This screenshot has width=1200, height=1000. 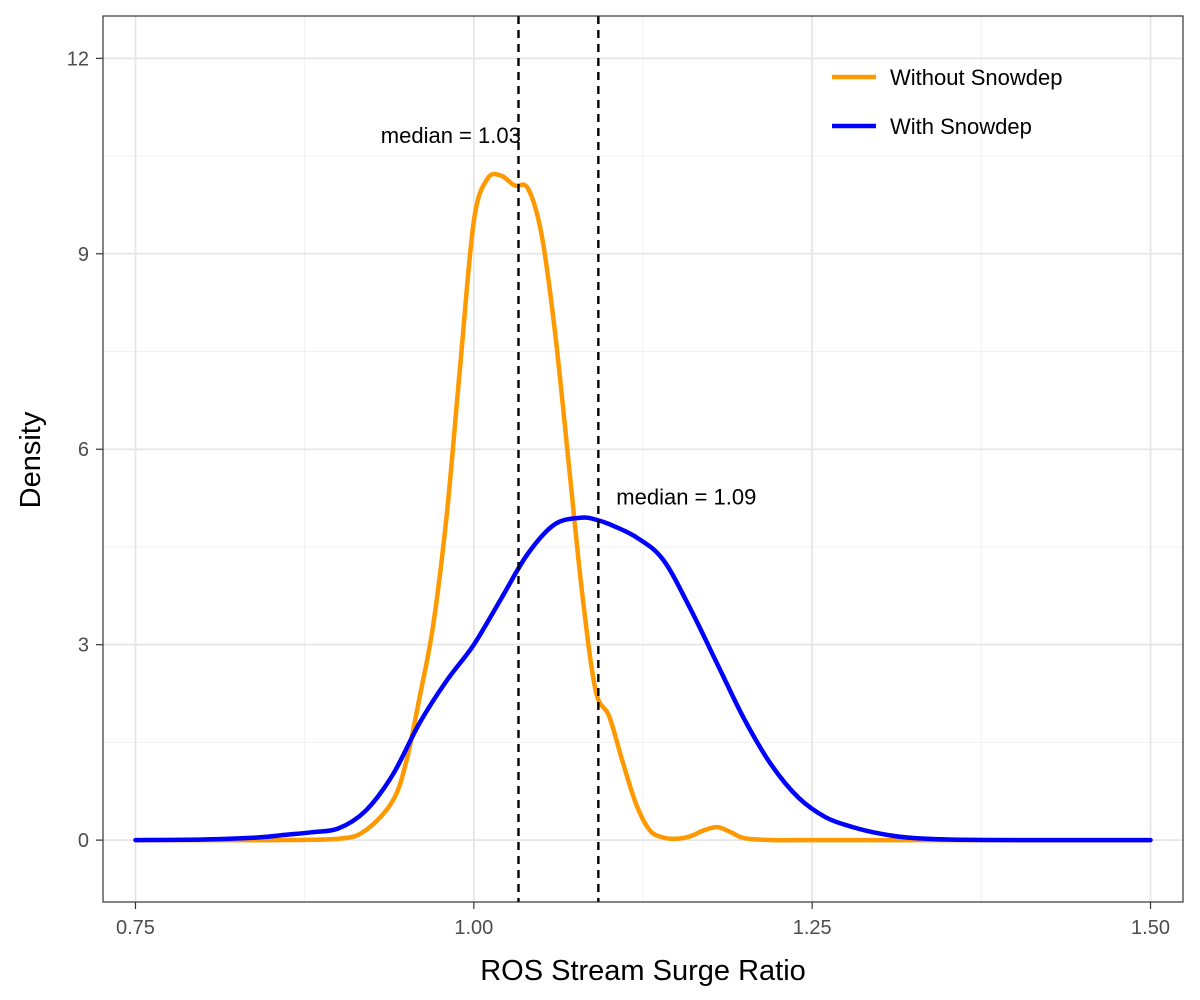 What do you see at coordinates (83, 841) in the screenshot?
I see `y-tick-label: 0` at bounding box center [83, 841].